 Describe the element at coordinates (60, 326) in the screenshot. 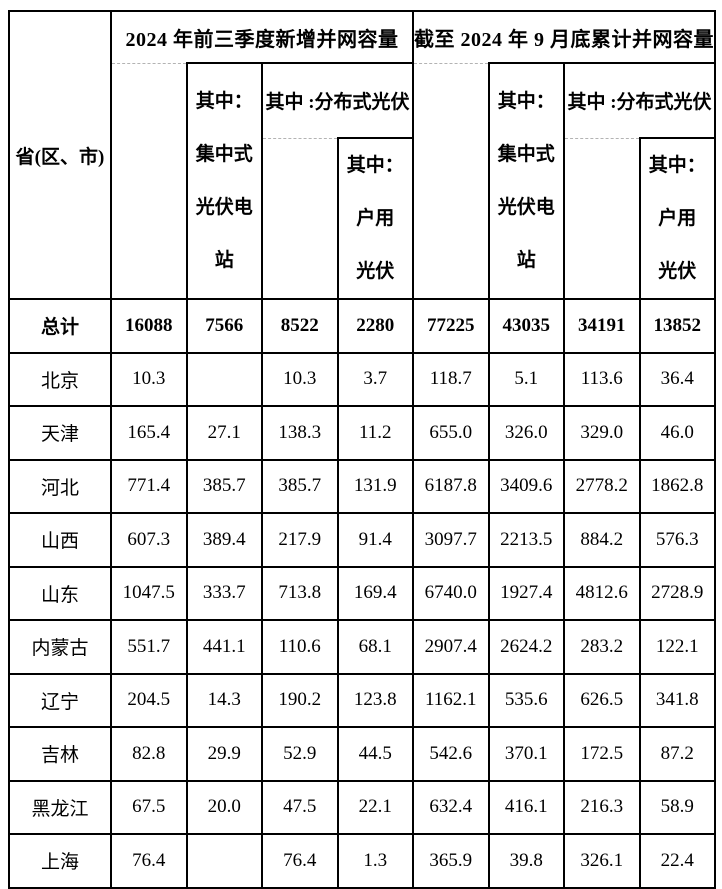

I see `row-label: 总计` at that location.